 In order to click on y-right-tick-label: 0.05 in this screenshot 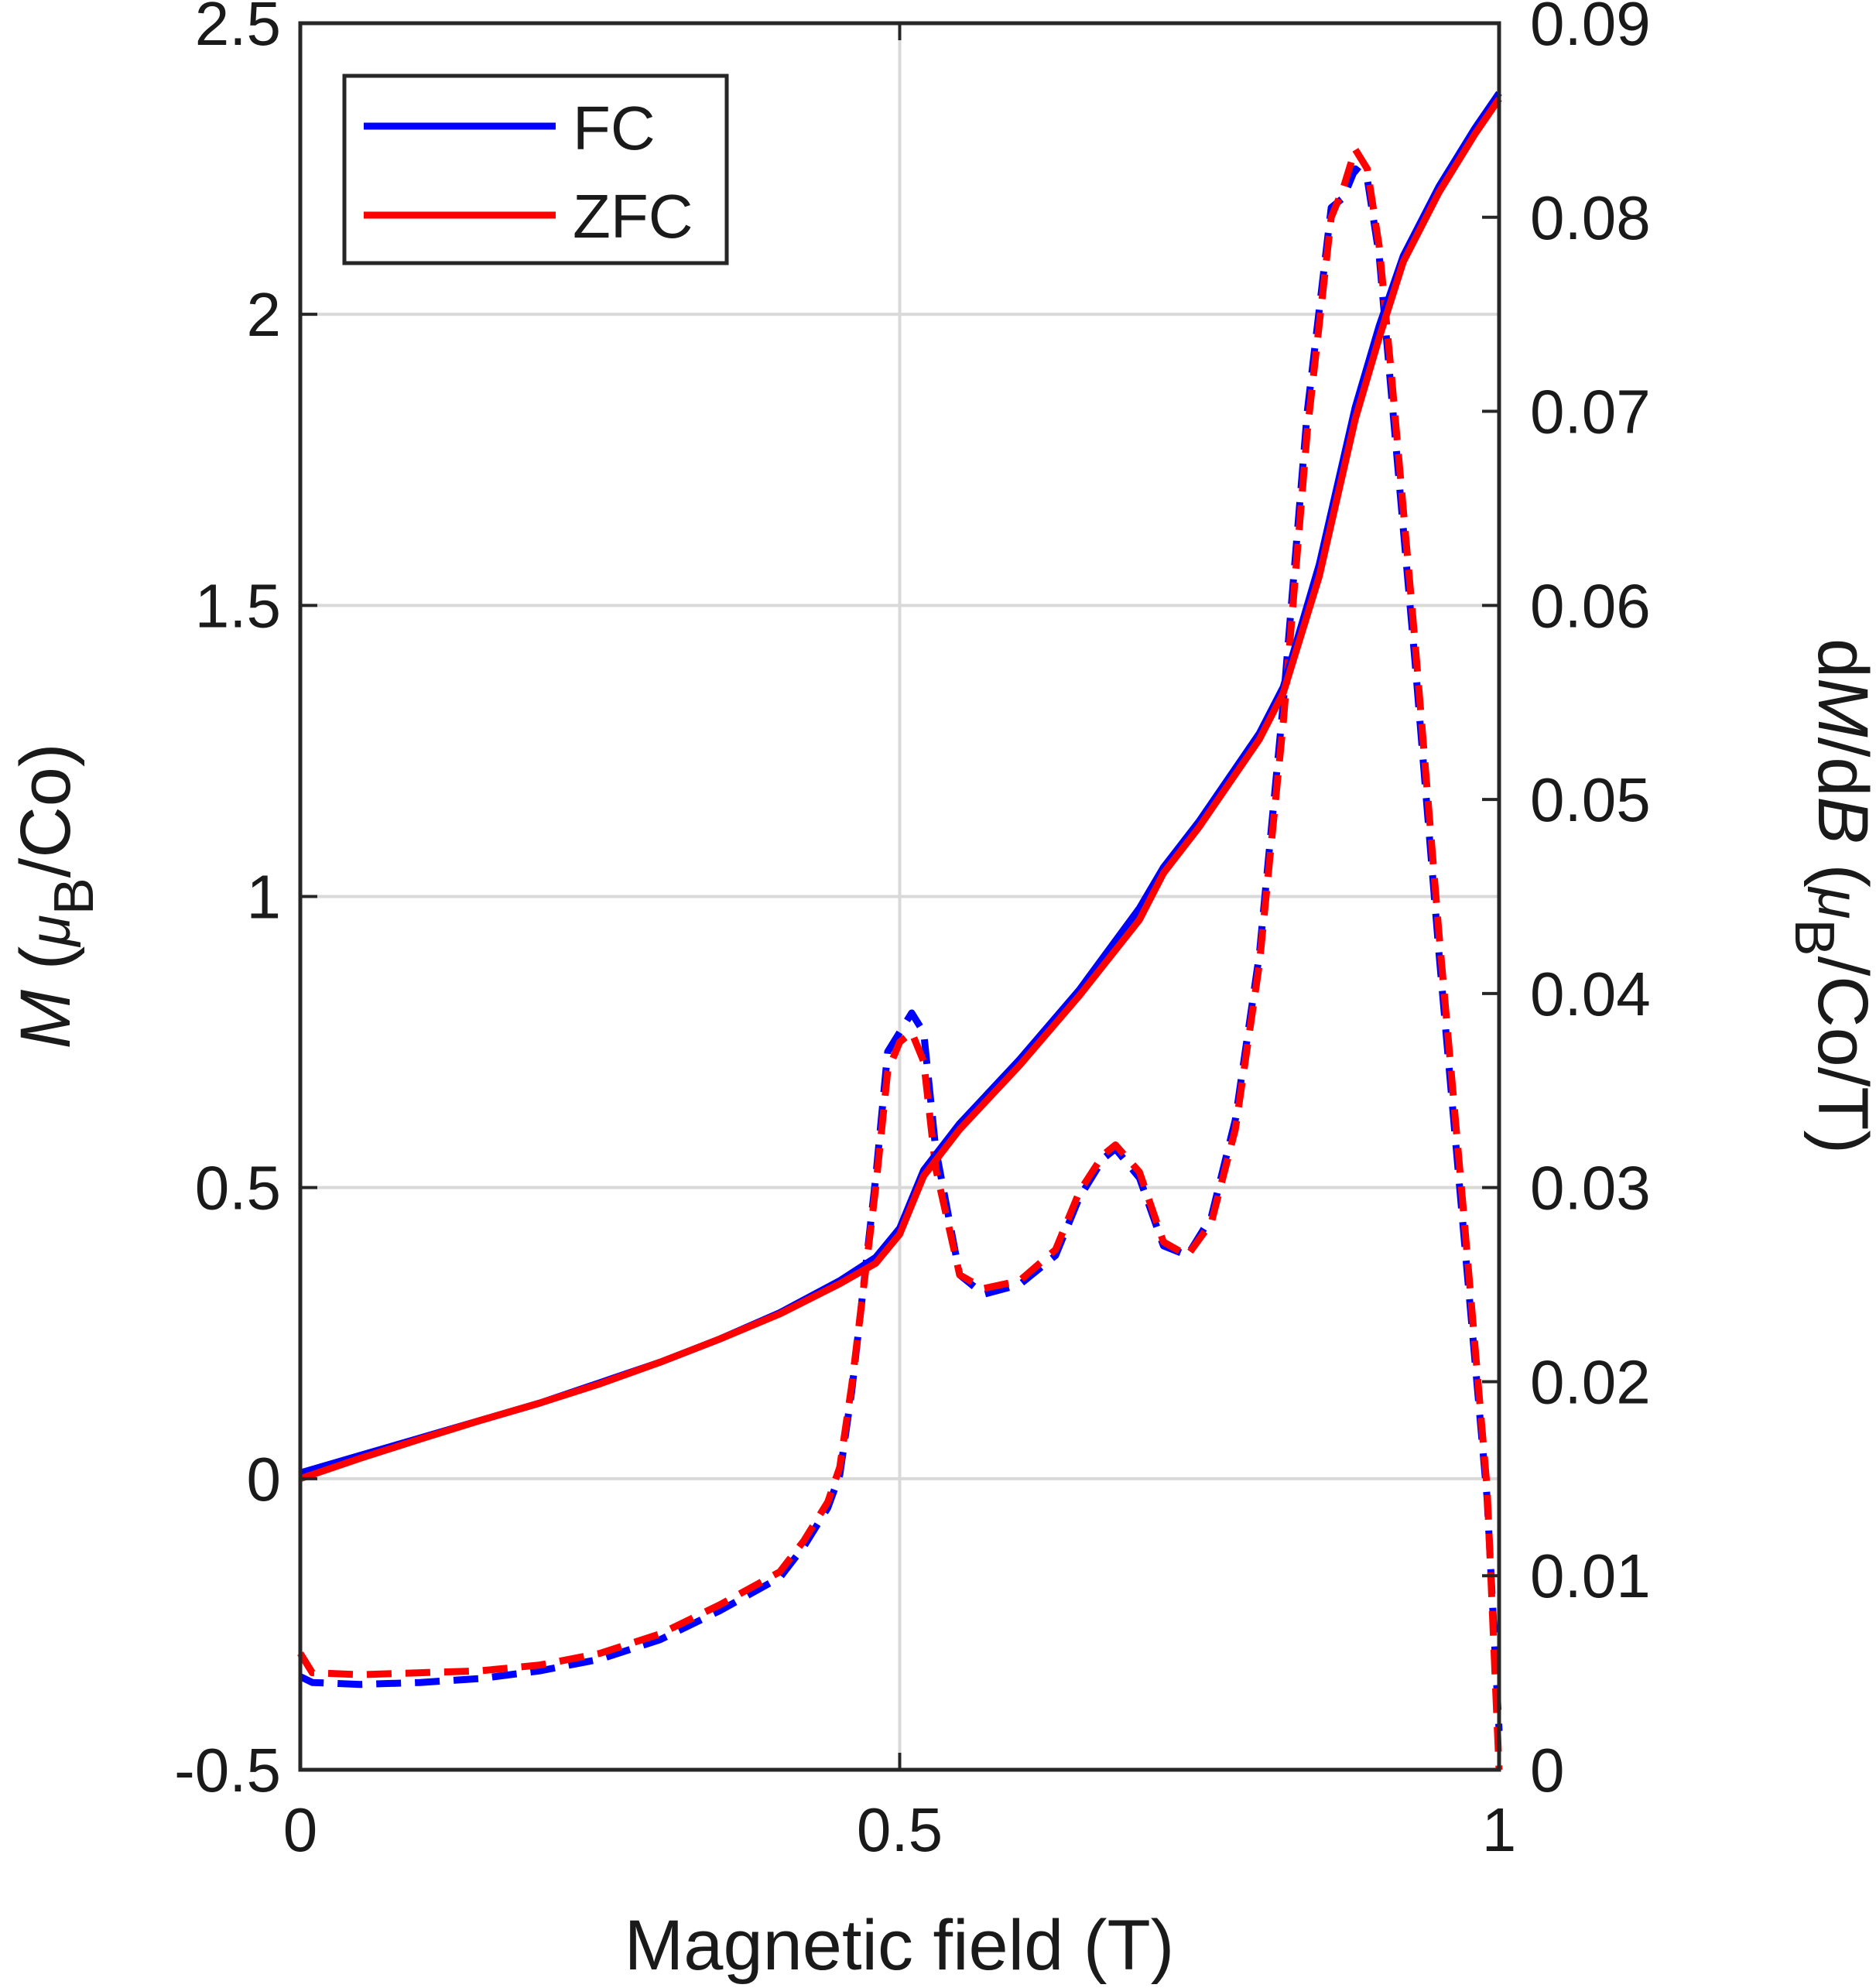, I will do `click(1590, 799)`.